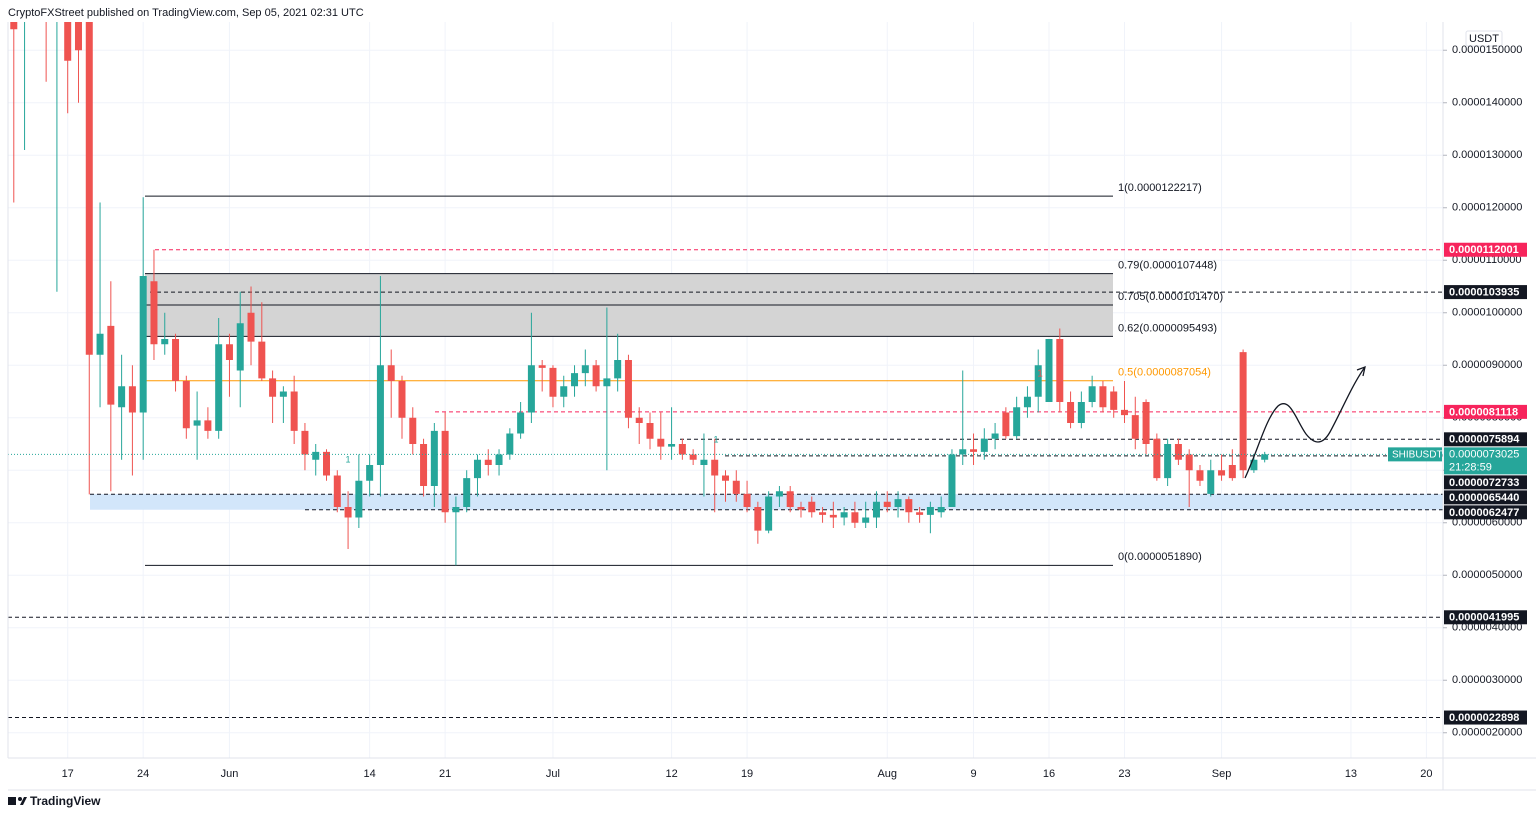 Image resolution: width=1536 pixels, height=822 pixels. Describe the element at coordinates (17, 801) in the screenshot. I see `footer-logo` at that location.